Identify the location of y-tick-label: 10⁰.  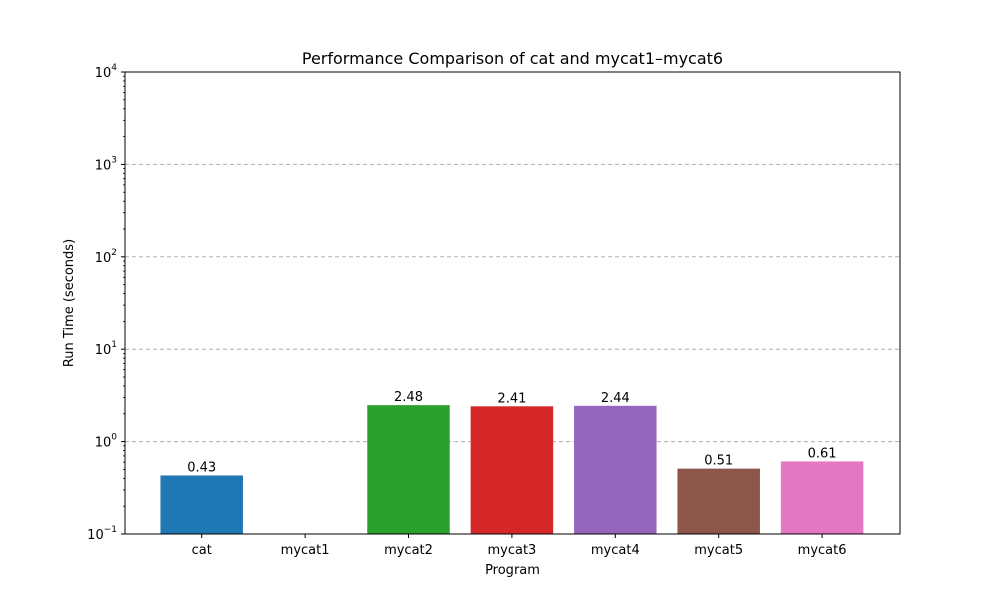
(106, 442).